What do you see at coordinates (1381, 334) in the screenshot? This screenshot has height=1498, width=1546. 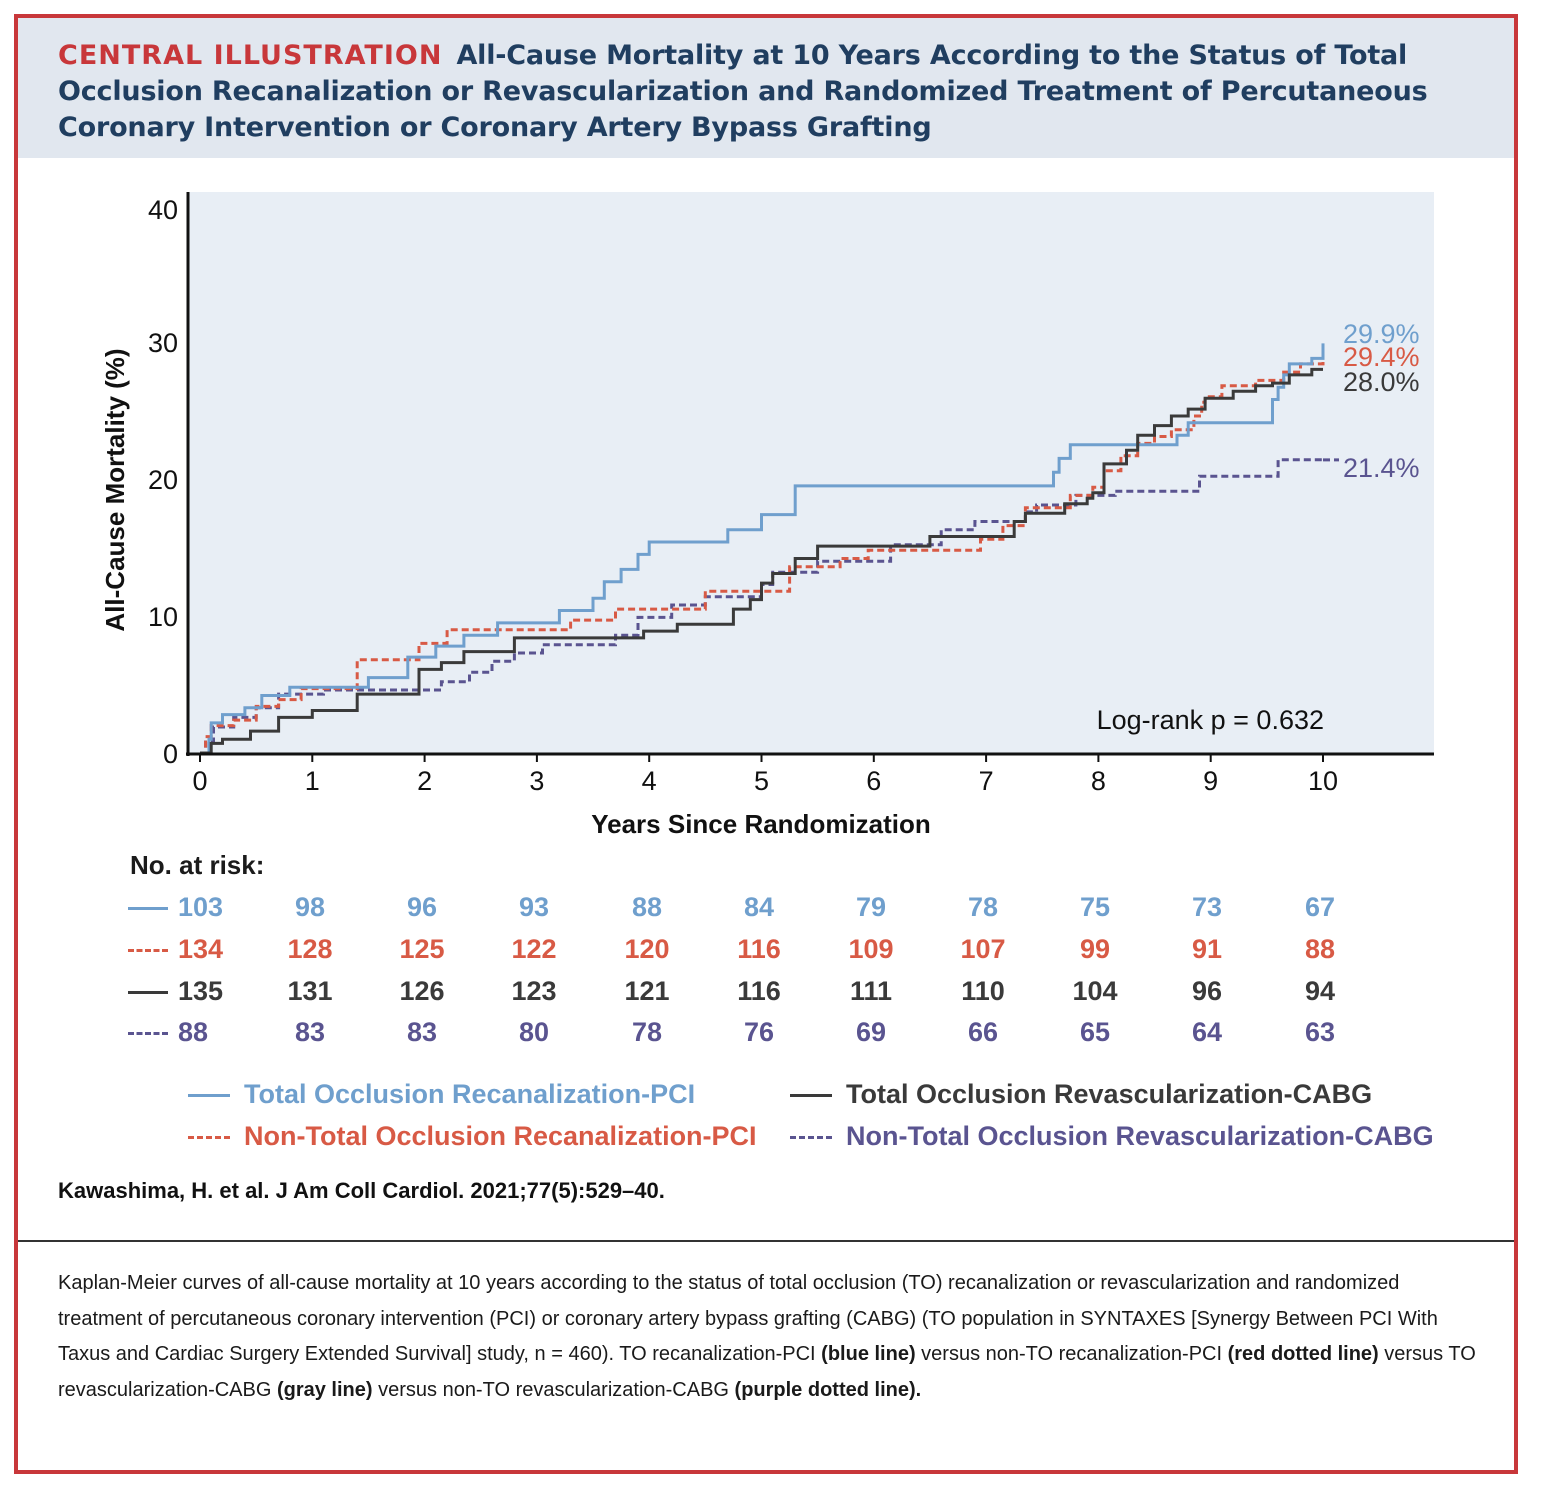 I see `end-label-1: 29.9%` at bounding box center [1381, 334].